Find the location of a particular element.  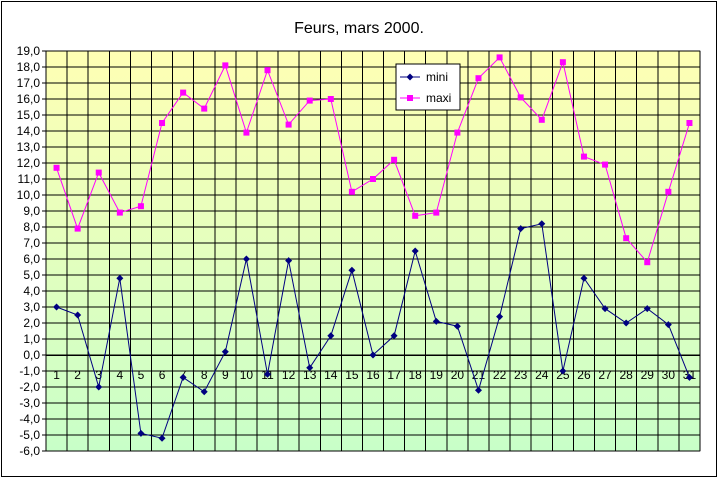

x-tick-label: 2 is located at coordinates (77, 375).